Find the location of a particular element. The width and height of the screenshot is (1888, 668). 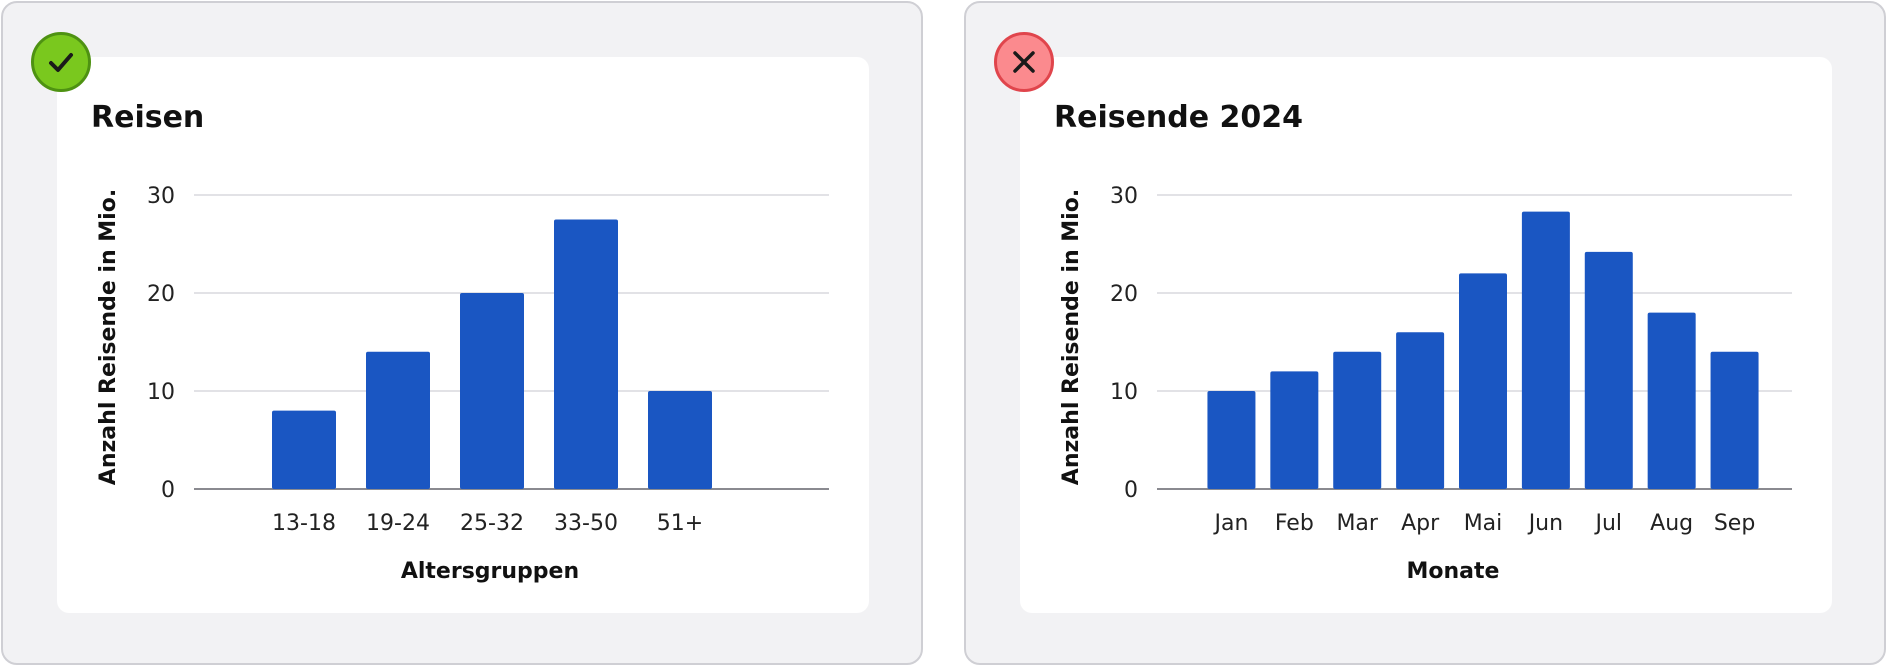

x-tick-label: 25-32 is located at coordinates (492, 523).